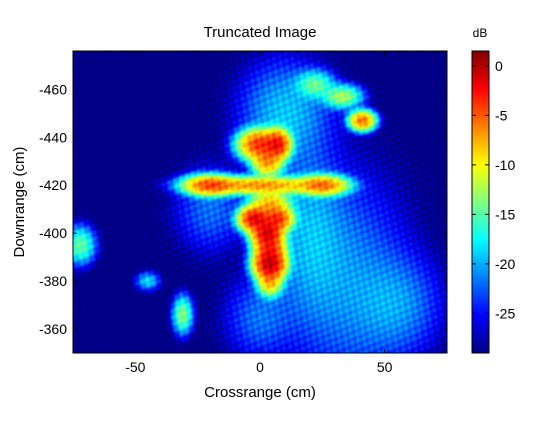 This screenshot has width=560, height=424. Describe the element at coordinates (260, 367) in the screenshot. I see `x-tick-label: 0` at that location.